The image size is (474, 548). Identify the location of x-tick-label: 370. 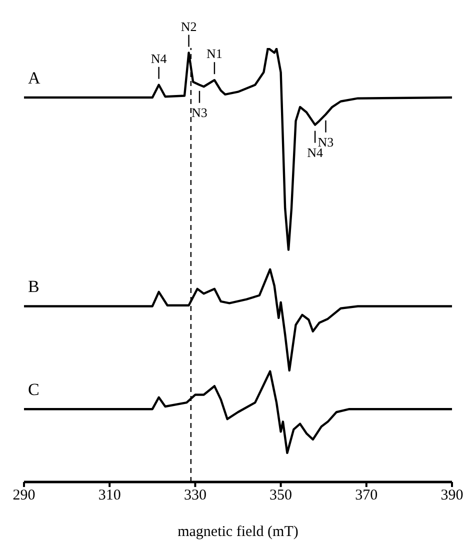
(366, 496).